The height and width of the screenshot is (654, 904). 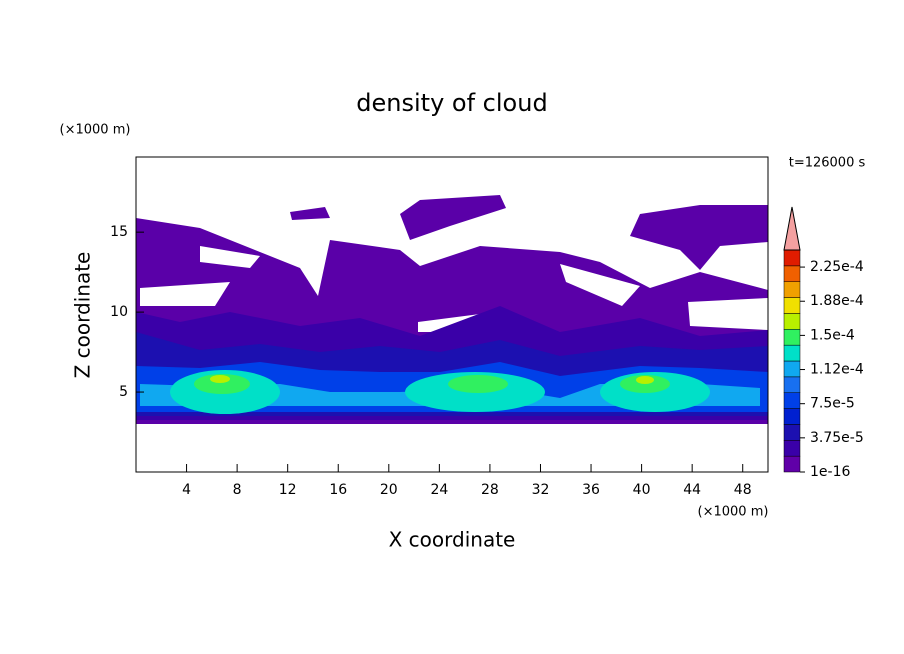 What do you see at coordinates (541, 490) in the screenshot?
I see `x-tick-label: 32` at bounding box center [541, 490].